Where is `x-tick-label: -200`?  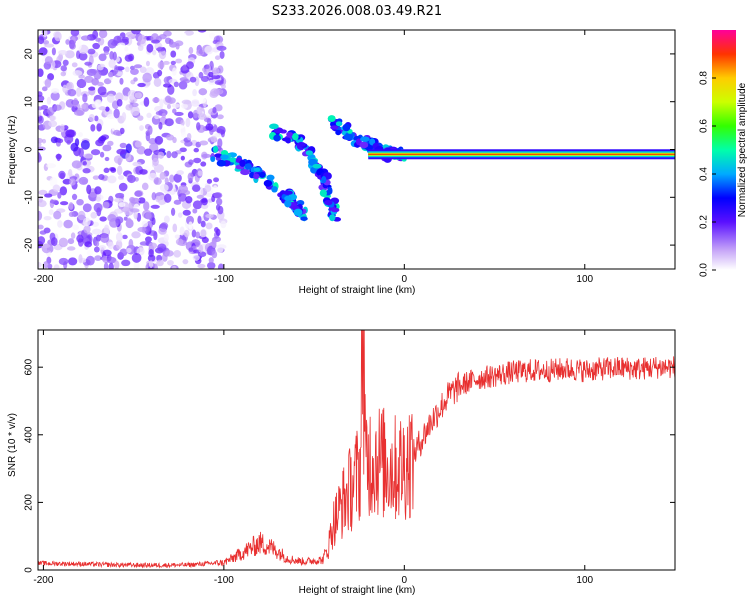
x-tick-label: -200 is located at coordinates (43, 279).